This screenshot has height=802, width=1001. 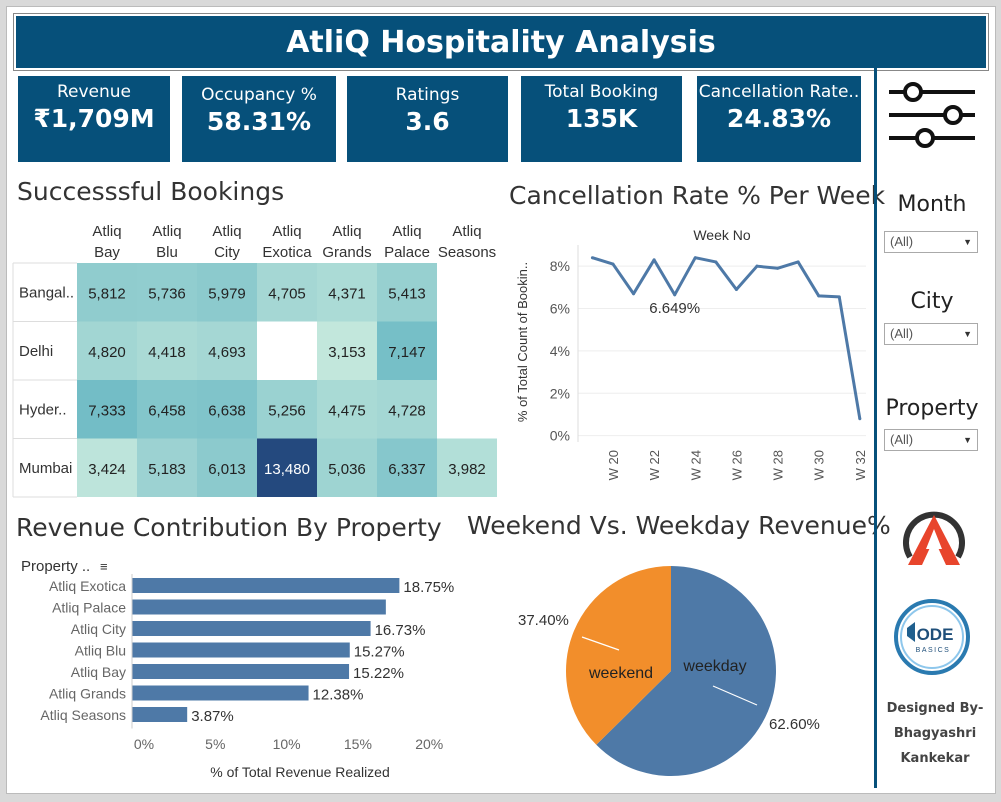 I want to click on bar-category-label: Atliq Seasons, so click(x=83, y=715).